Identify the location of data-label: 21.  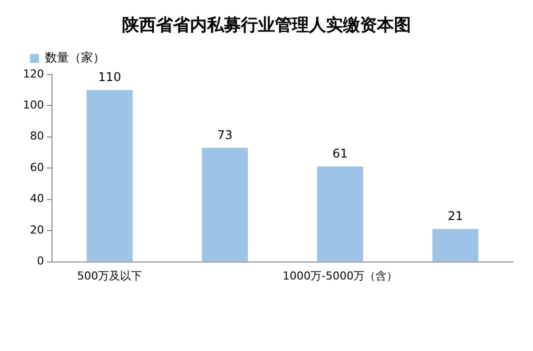
(456, 216).